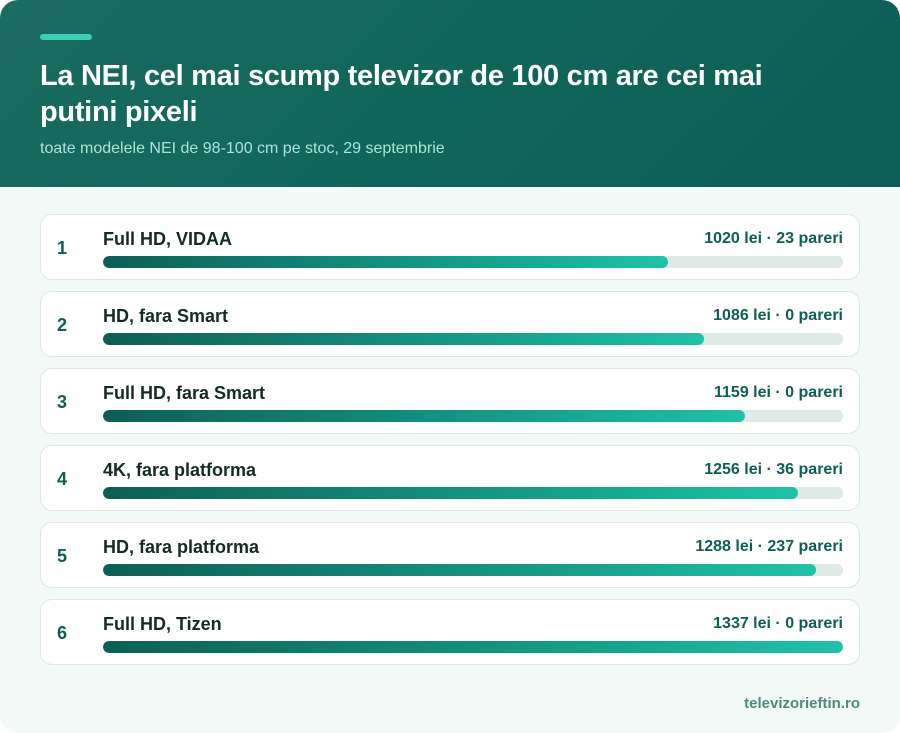 The height and width of the screenshot is (733, 900). What do you see at coordinates (450, 247) in the screenshot?
I see `bar-row: 1 Full HD, VIDAA 1020 lei · 23 pareri` at bounding box center [450, 247].